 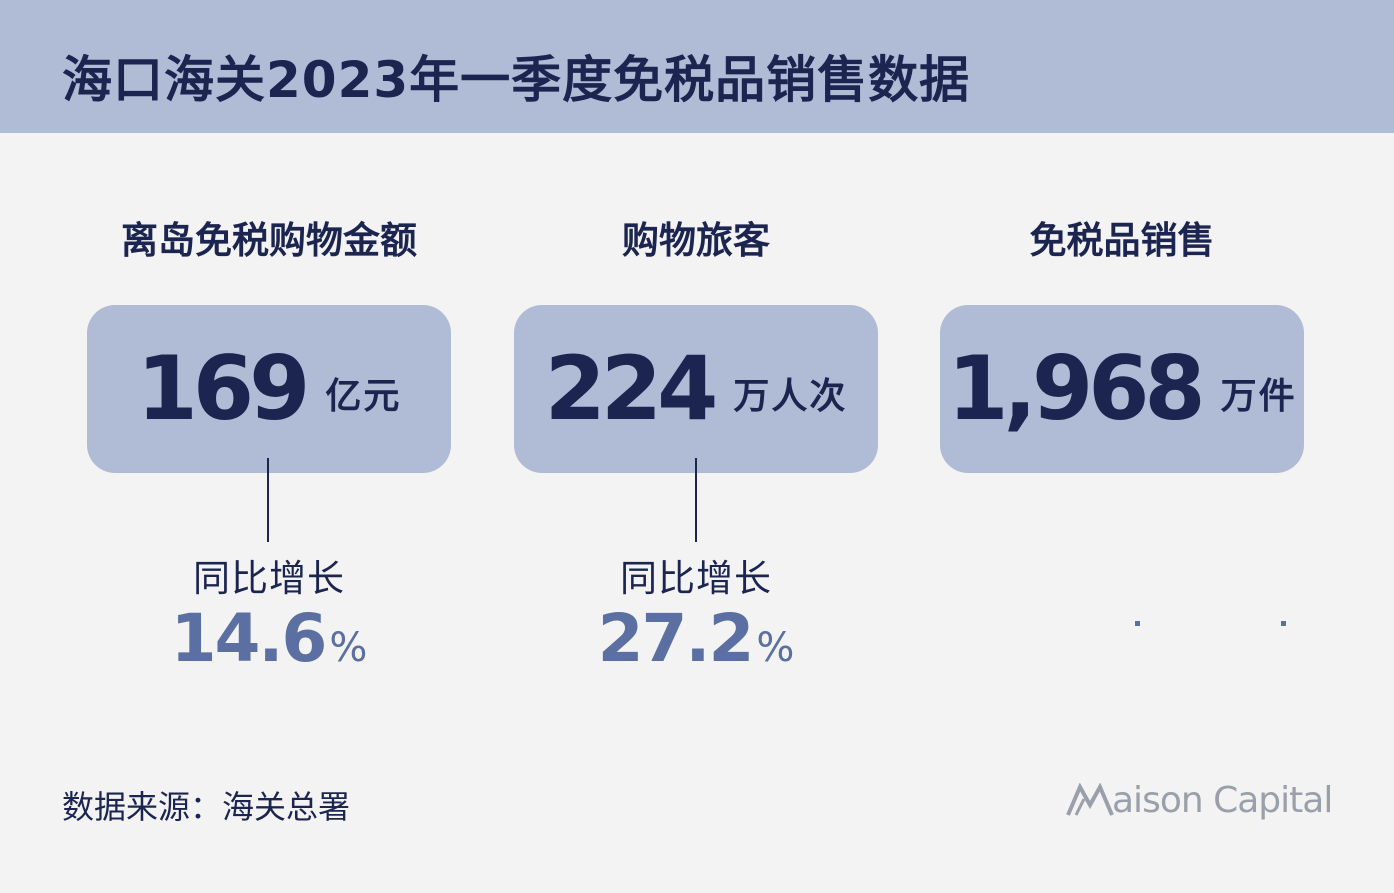 I want to click on brand-name: aison Capital, so click(x=1222, y=800).